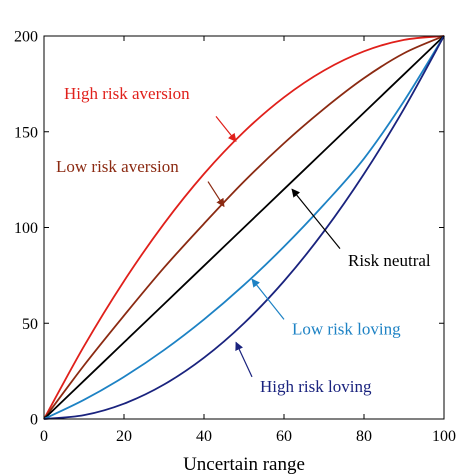 This screenshot has width=474, height=474. I want to click on x-tick-label: 40, so click(204, 436).